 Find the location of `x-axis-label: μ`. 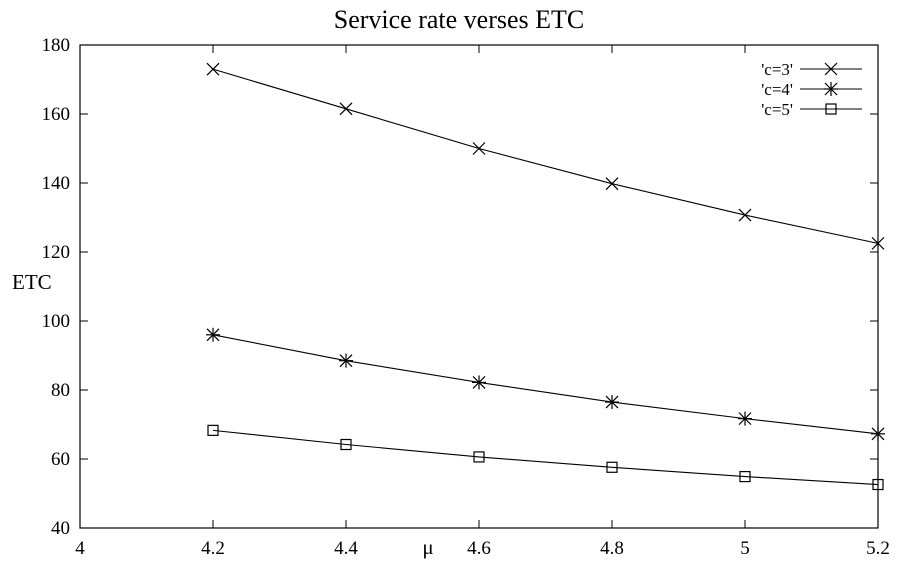

x-axis-label: μ is located at coordinates (427, 547).